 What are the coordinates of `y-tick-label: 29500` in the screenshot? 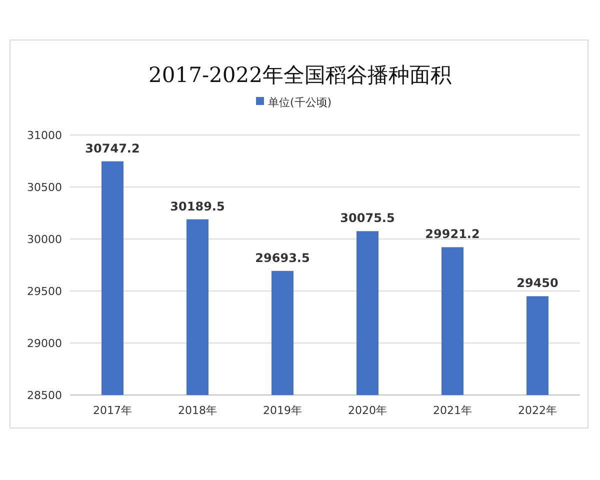 It's located at (44, 291).